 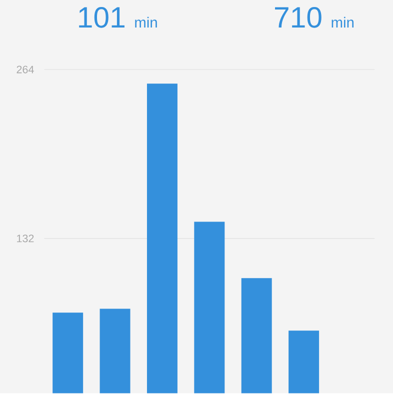 I want to click on y-tick-label: 132, so click(x=25, y=238).